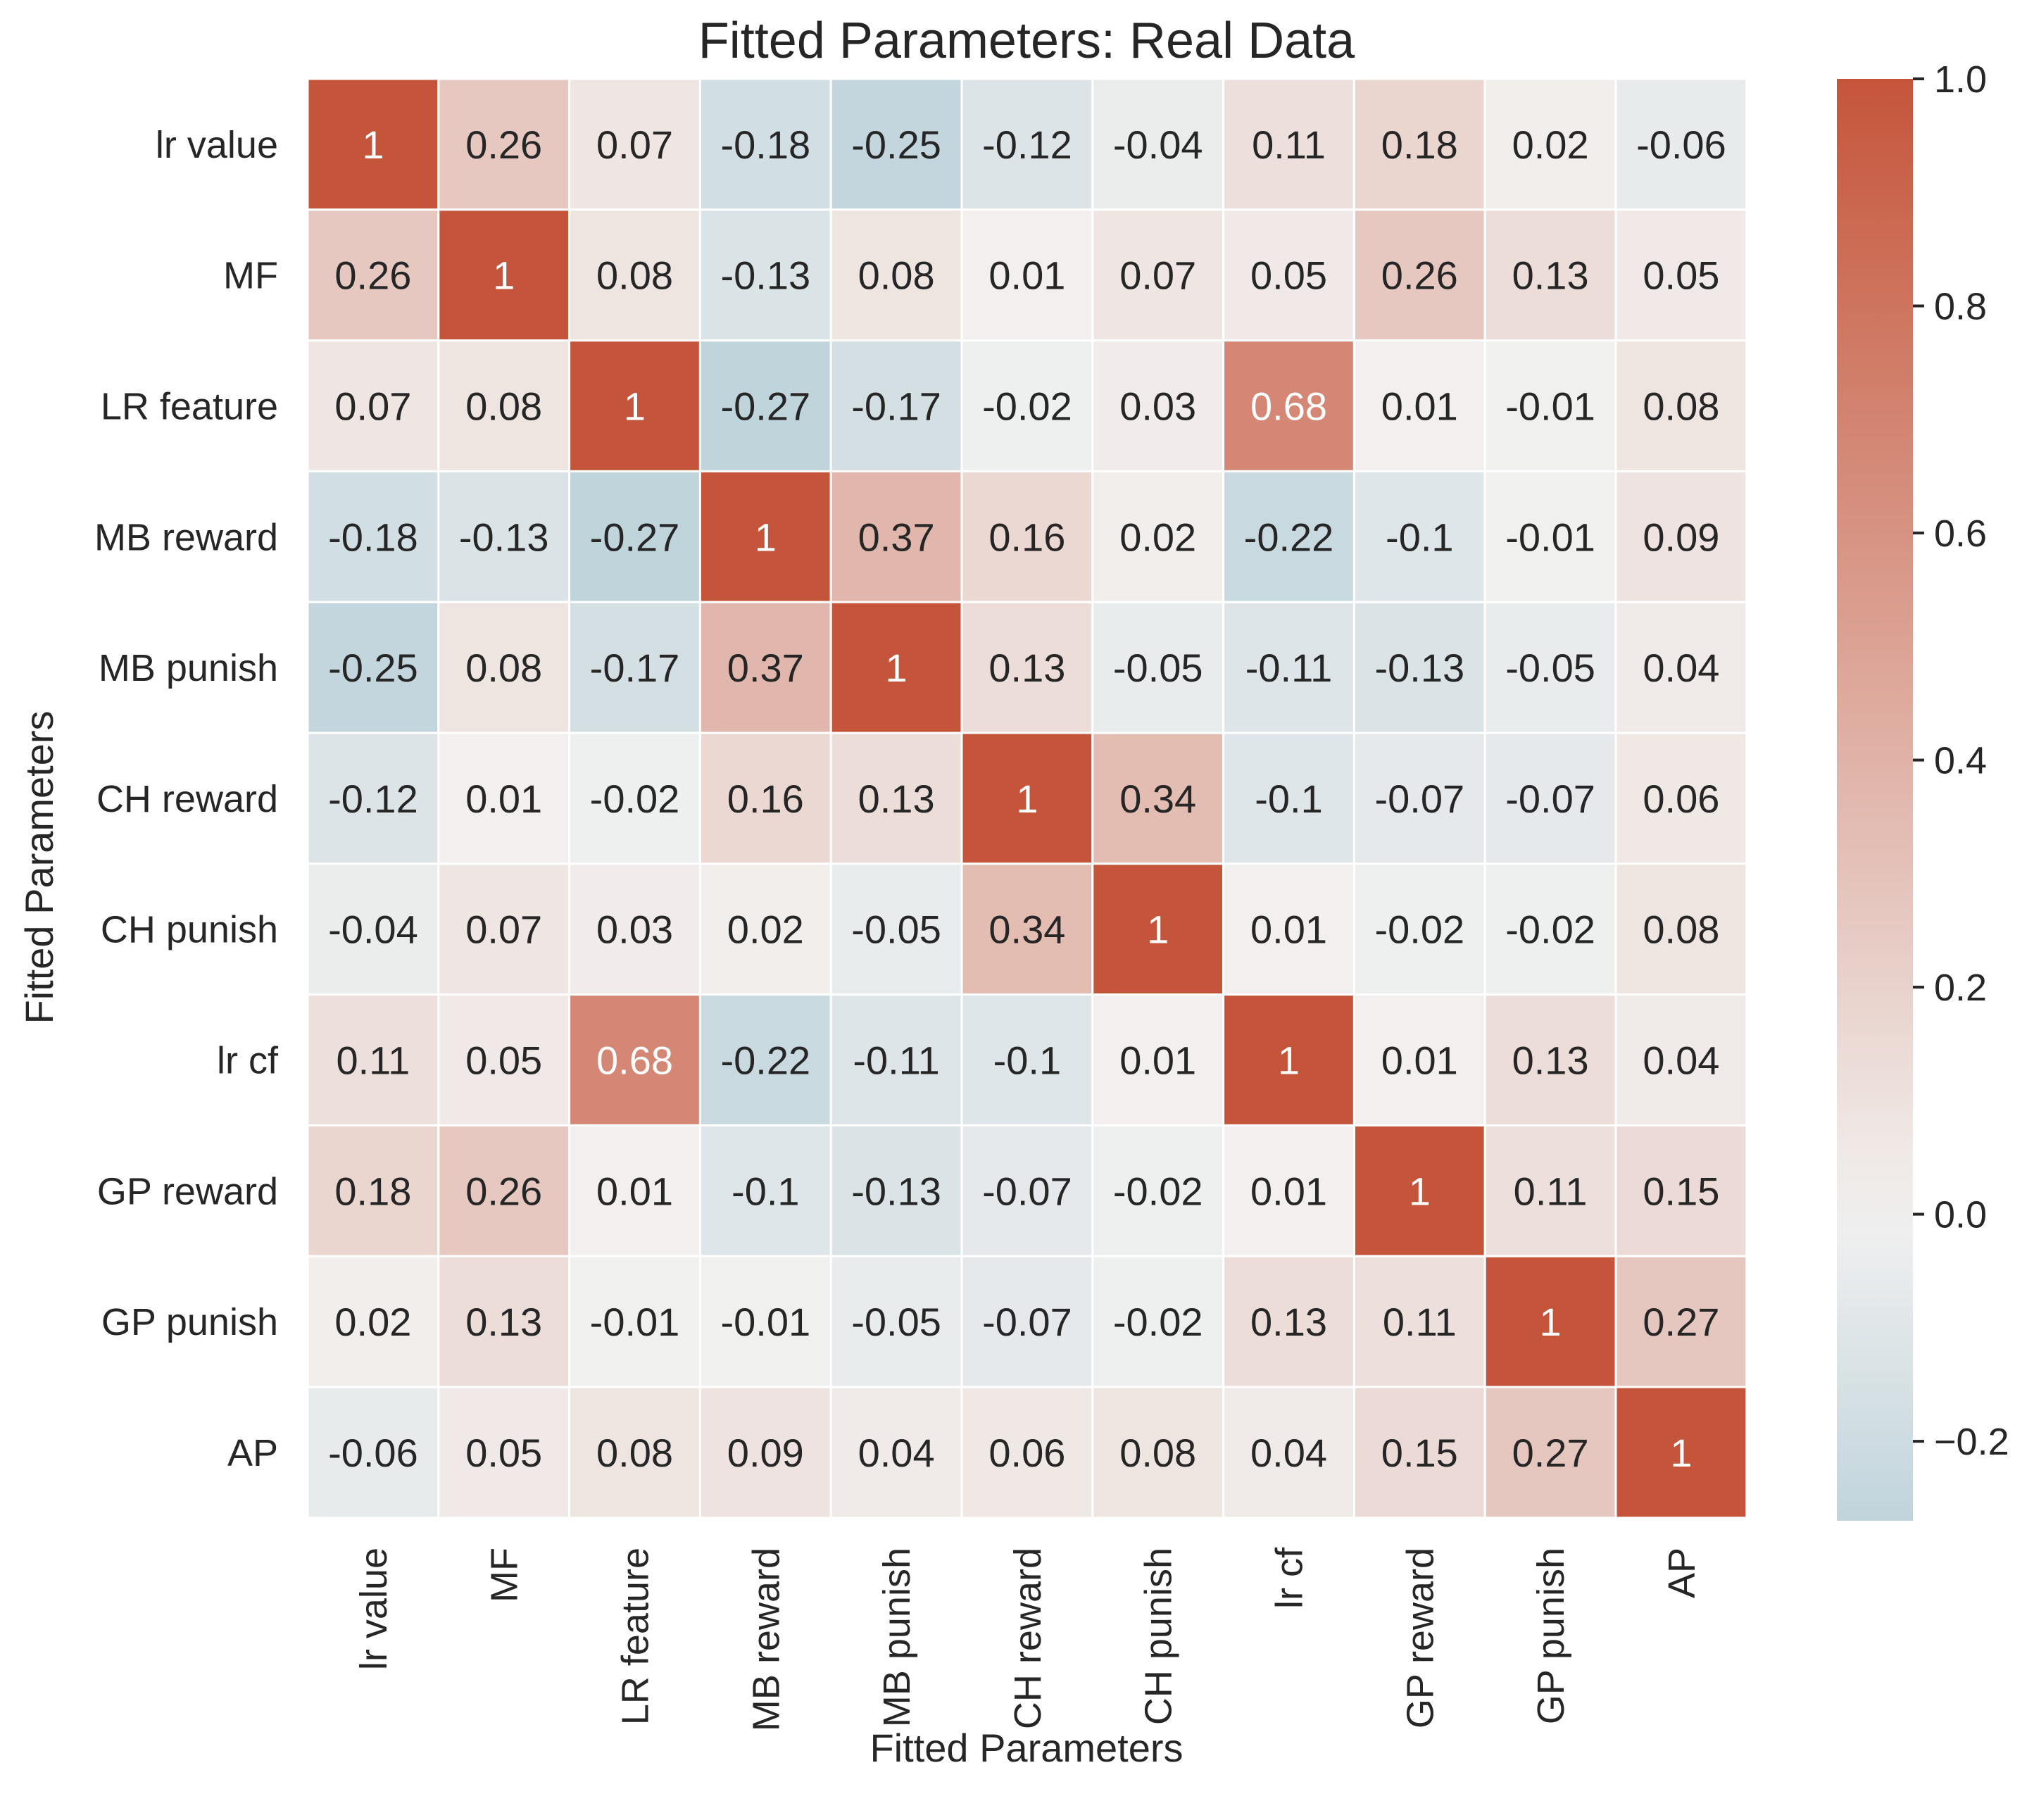 This screenshot has height=1820, width=2034. I want to click on cell-value-label: 0.34, so click(1026, 930).